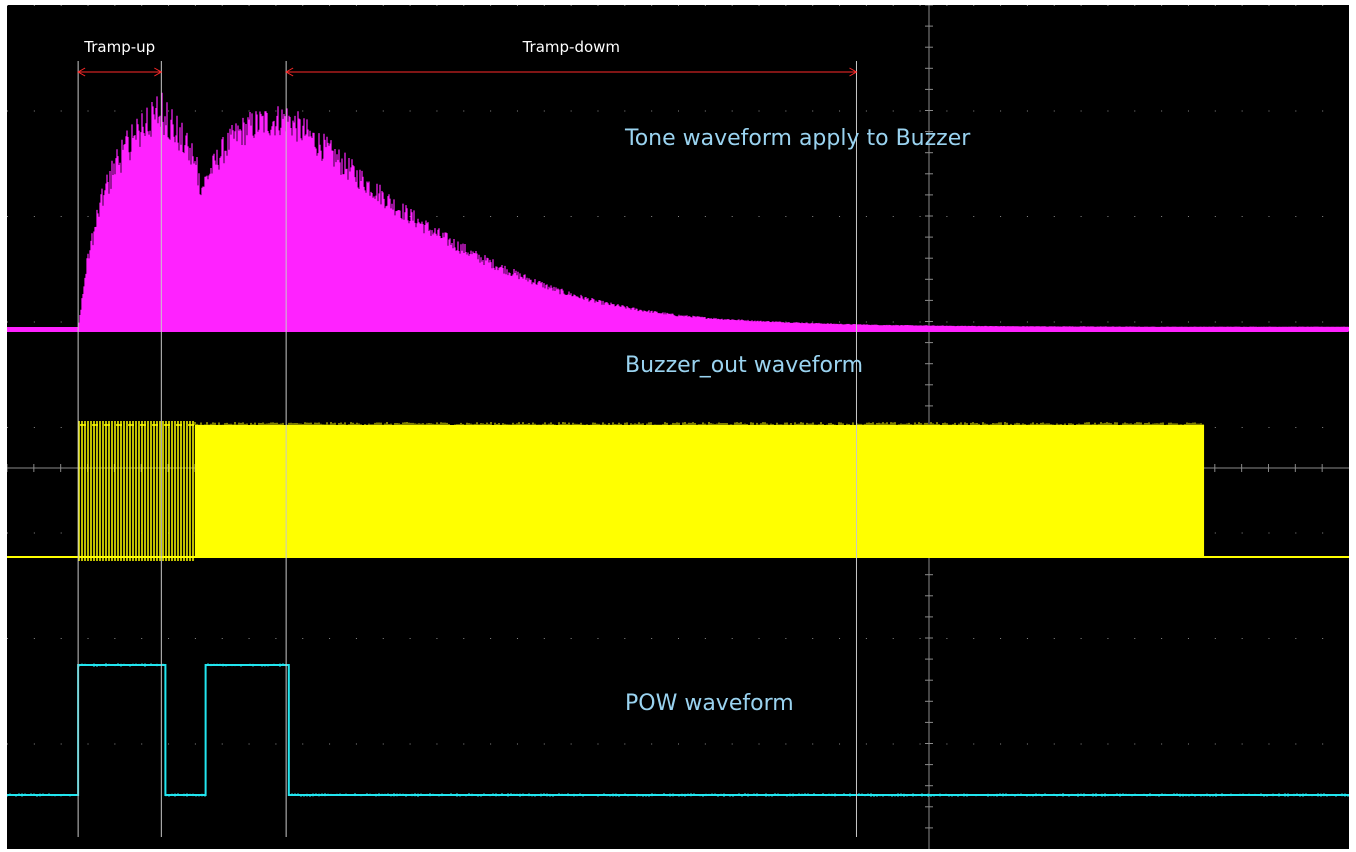  What do you see at coordinates (699, 423) in the screenshot?
I see `buzzer-top-noise` at bounding box center [699, 423].